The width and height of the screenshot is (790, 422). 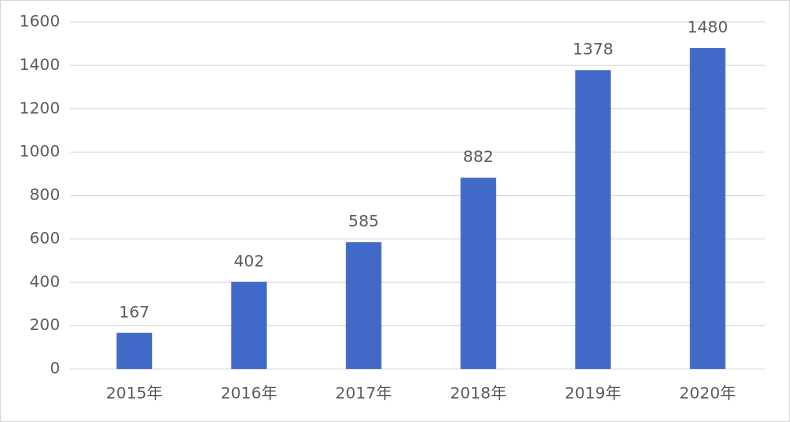 I want to click on data-label: 585, so click(x=363, y=221).